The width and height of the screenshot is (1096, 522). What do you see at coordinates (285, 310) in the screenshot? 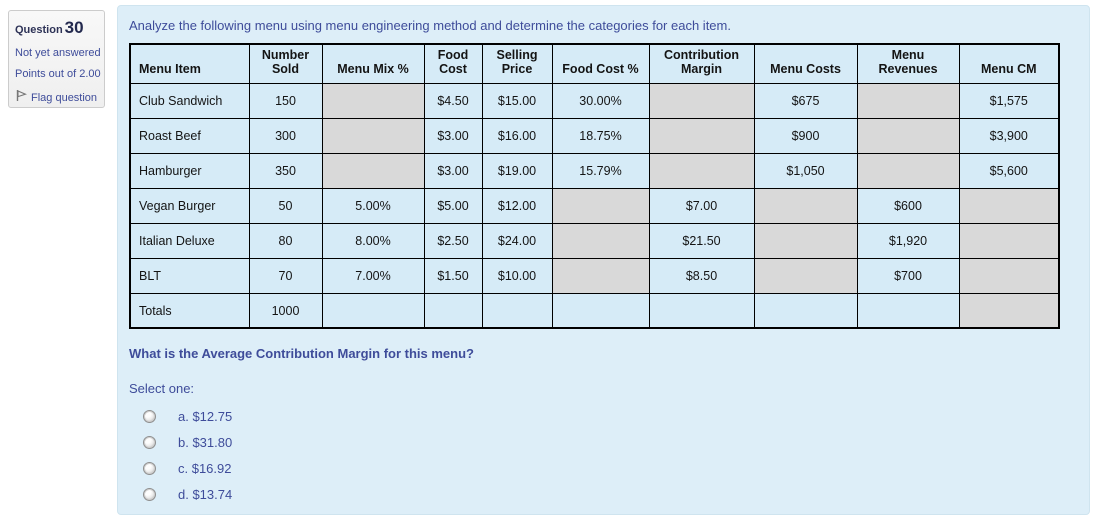
I see `table-cell: 1000` at bounding box center [285, 310].